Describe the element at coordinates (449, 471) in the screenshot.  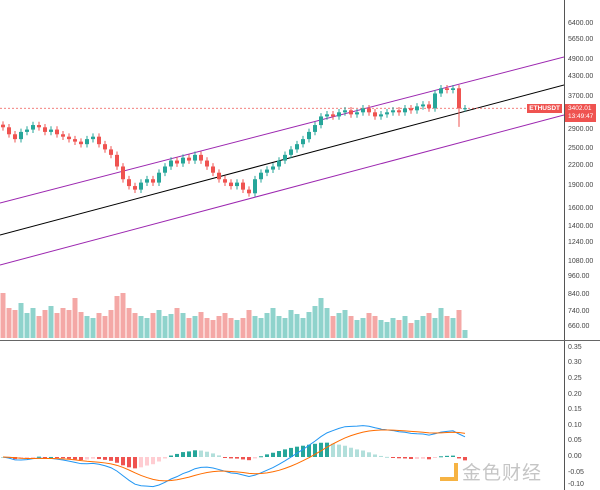
I see `watermark-logo-icon` at that location.